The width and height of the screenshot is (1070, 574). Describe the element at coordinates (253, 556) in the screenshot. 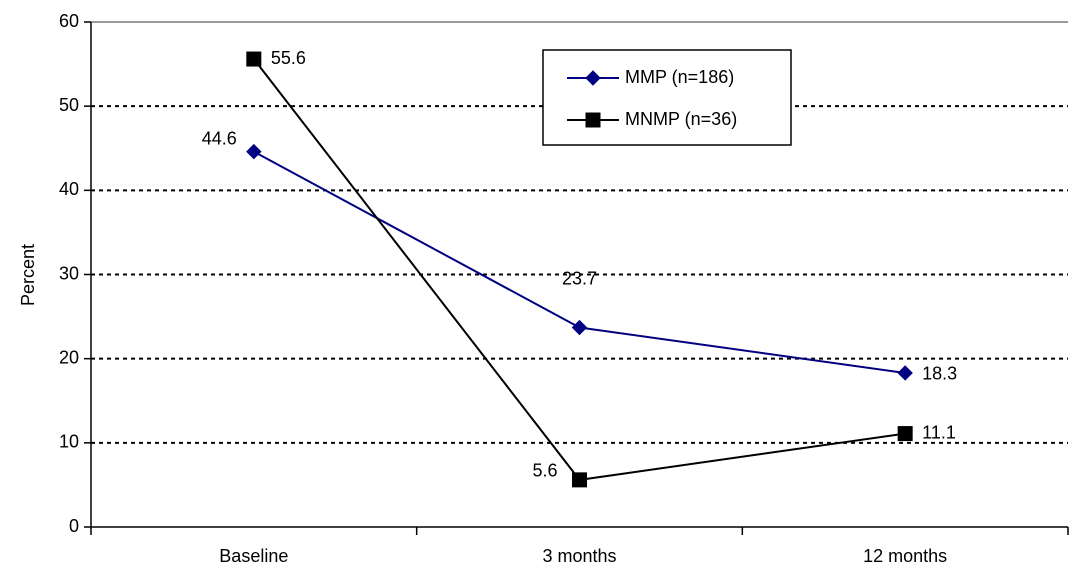

I see `x-tick-label: Baseline` at that location.